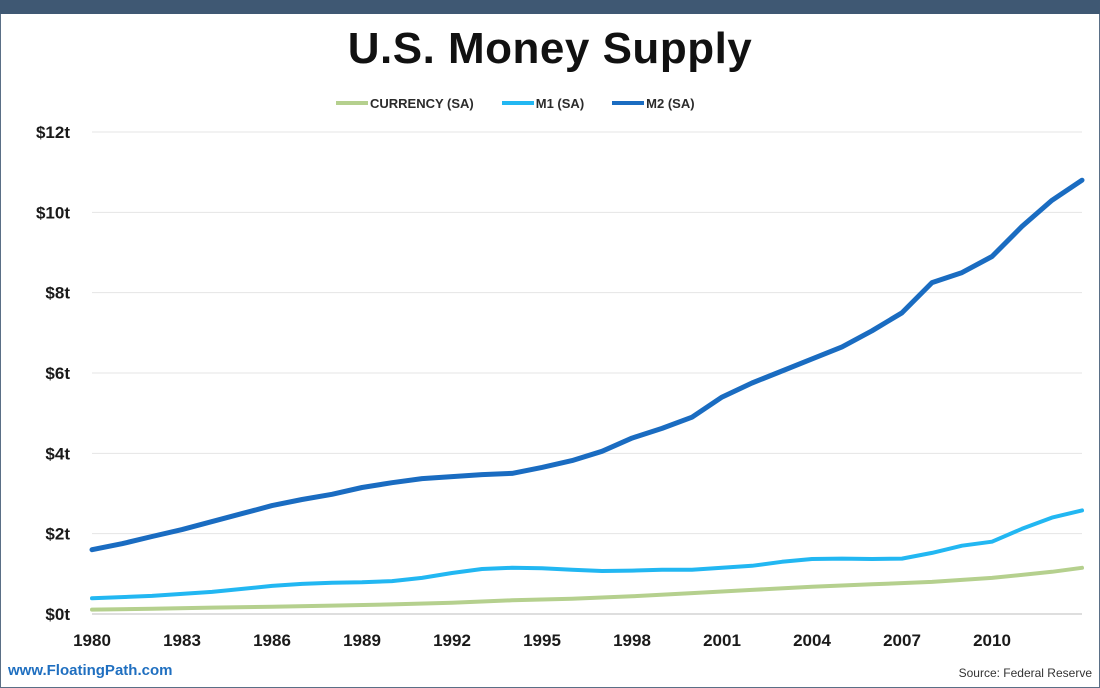  Describe the element at coordinates (587, 588) in the screenshot. I see `series-line-currency` at that location.